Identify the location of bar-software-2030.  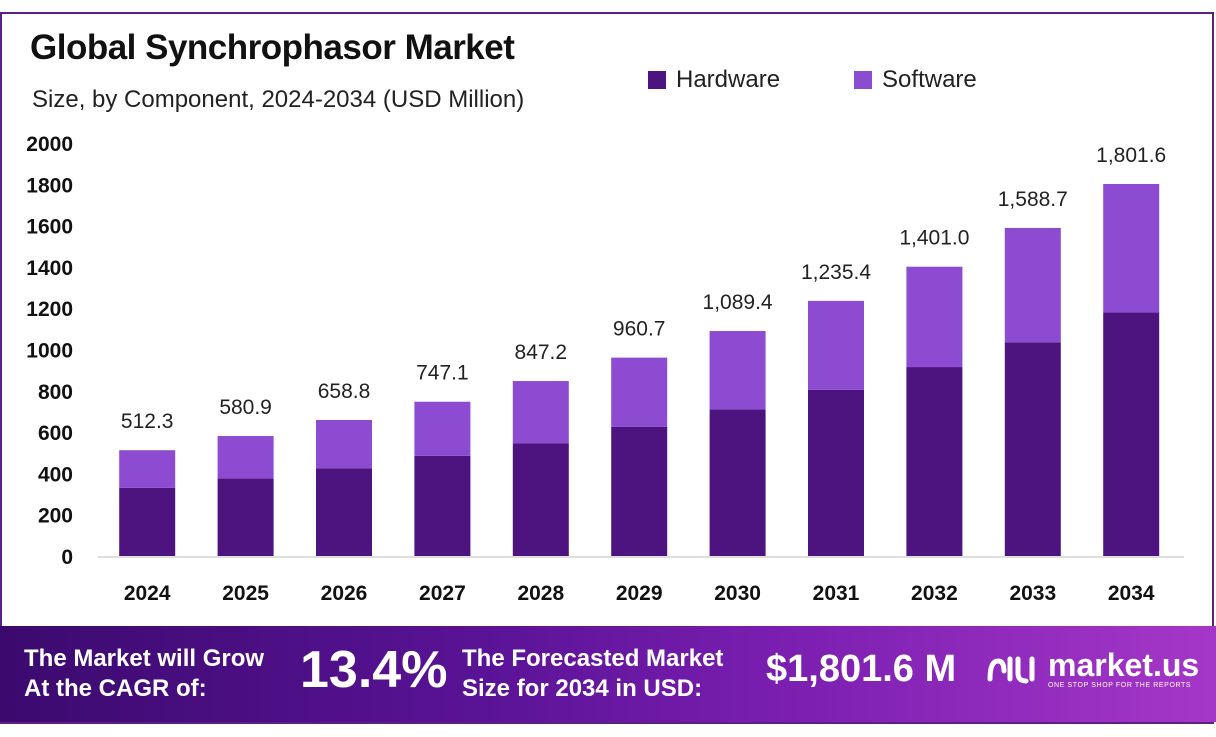
(737, 370).